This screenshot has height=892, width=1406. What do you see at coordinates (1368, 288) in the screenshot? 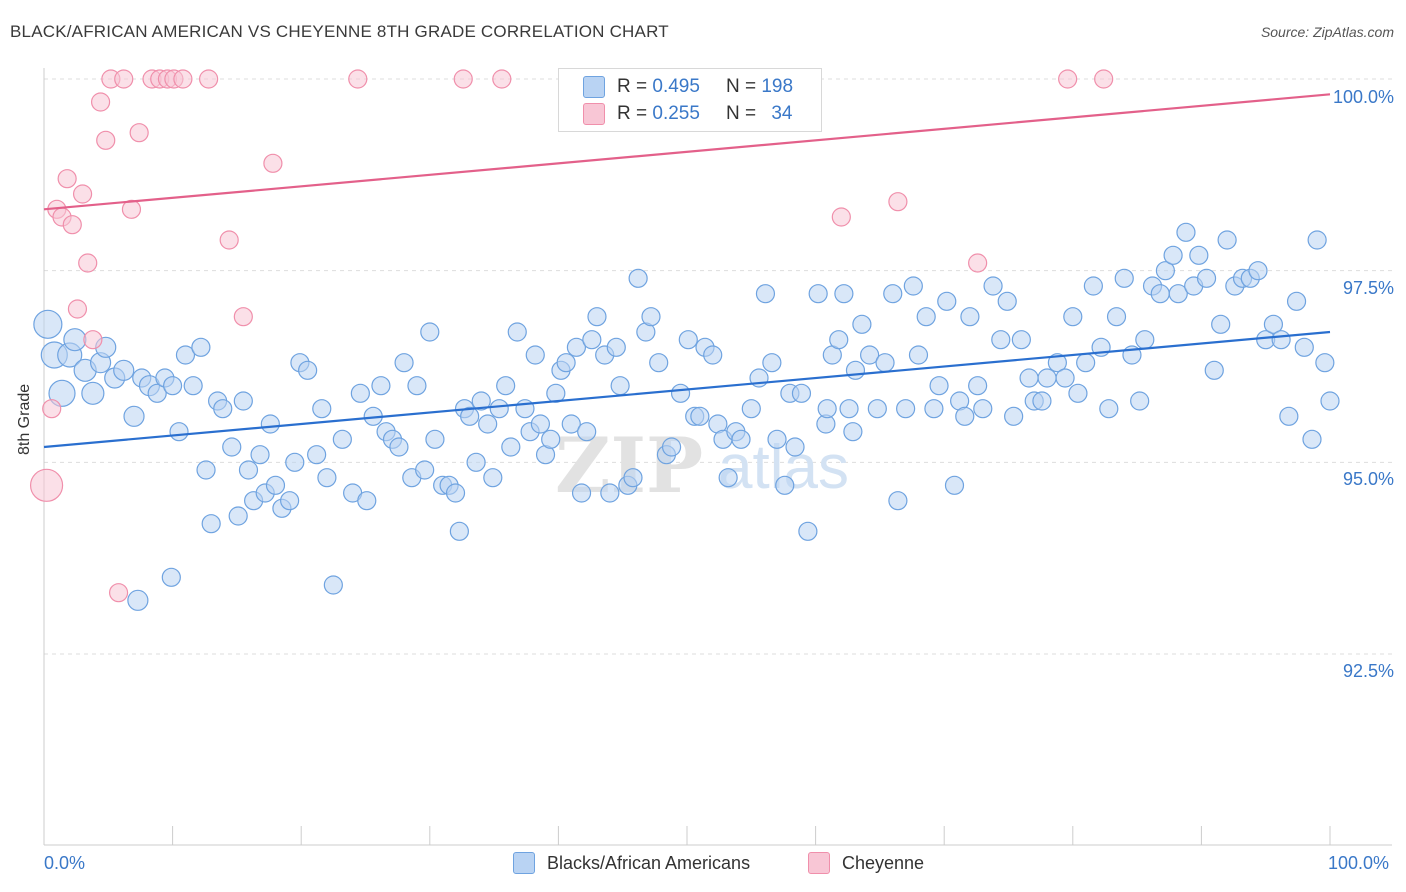
I see `y-tick-label: 97.5%` at bounding box center [1368, 288].